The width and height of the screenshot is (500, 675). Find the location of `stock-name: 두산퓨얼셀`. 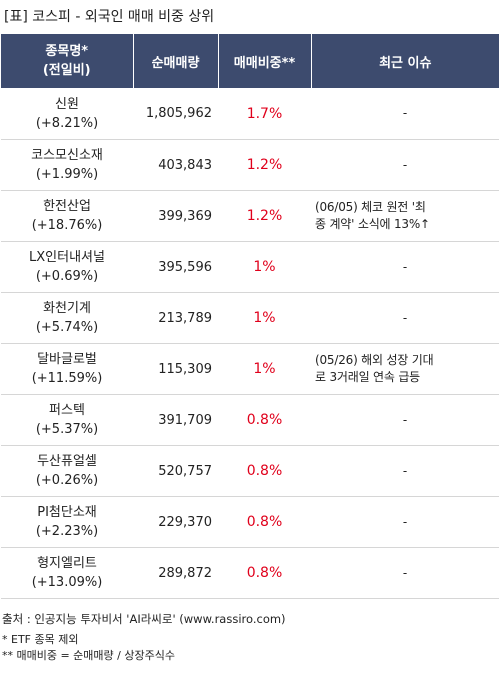

stock-name: 두산퓨얼셀 is located at coordinates (67, 461).